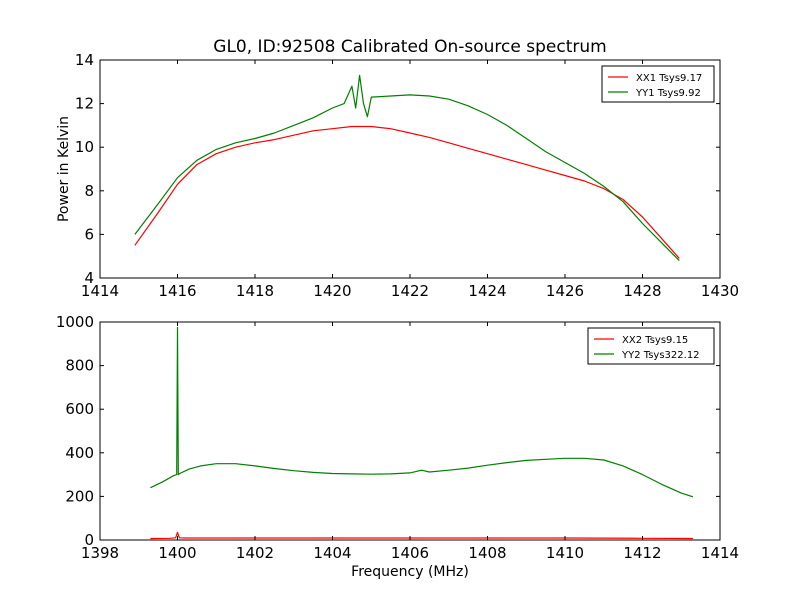 The image size is (800, 600). Describe the element at coordinates (410, 572) in the screenshot. I see `x-axis-label: Frequency (MHz)` at that location.